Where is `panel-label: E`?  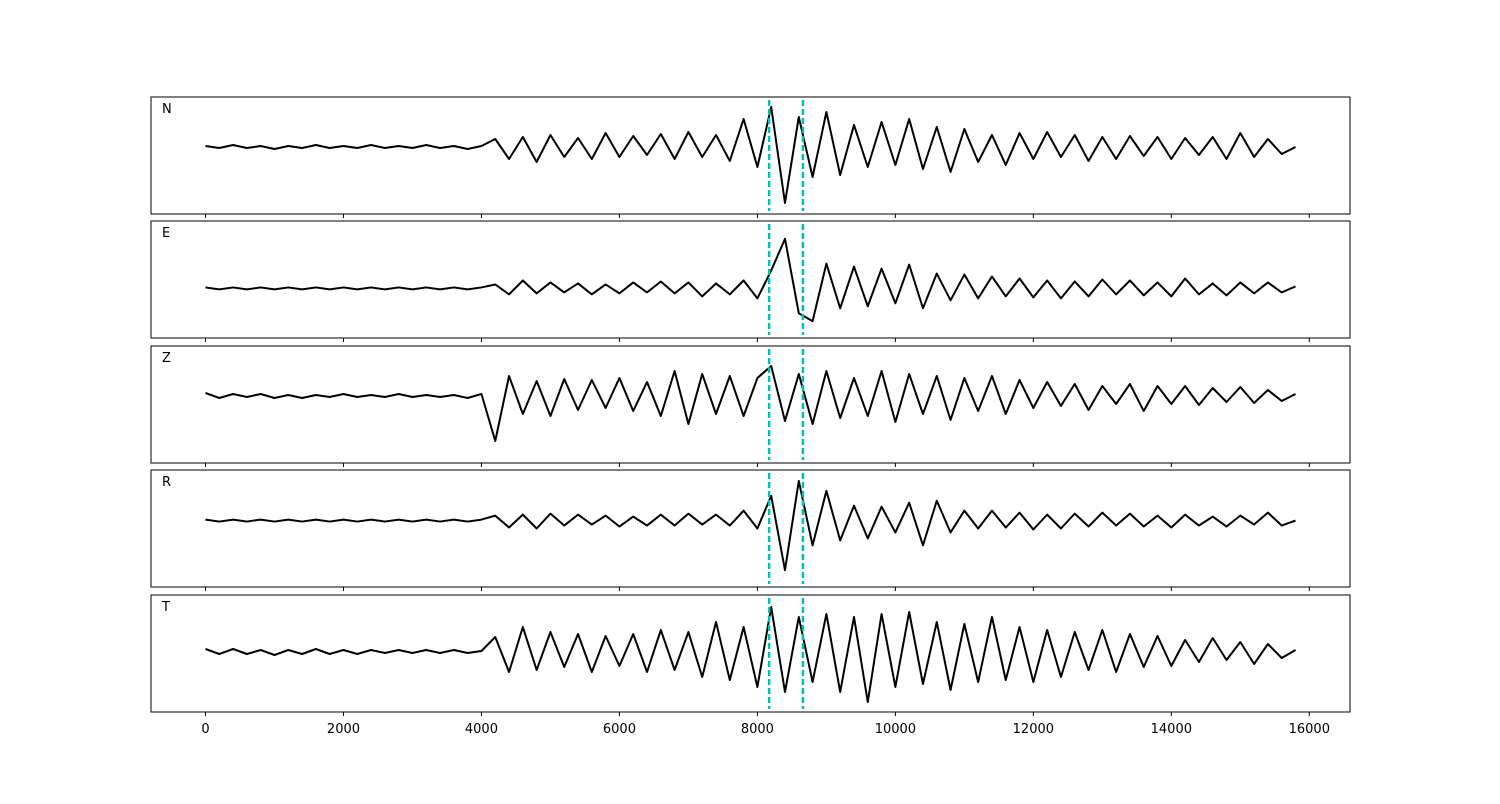 panel-label: E is located at coordinates (166, 233).